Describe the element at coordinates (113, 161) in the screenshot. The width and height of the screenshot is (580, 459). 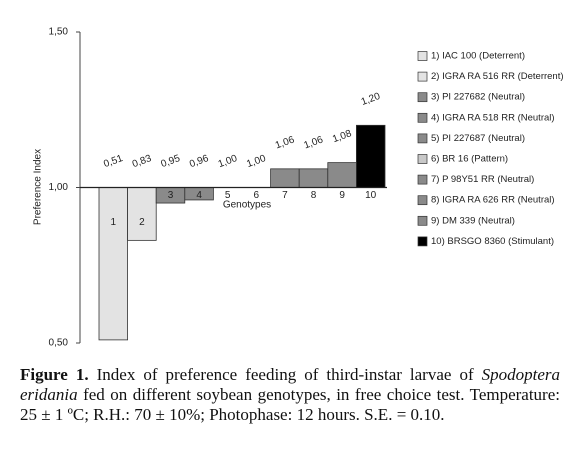
I see `data-label: 0,51` at that location.